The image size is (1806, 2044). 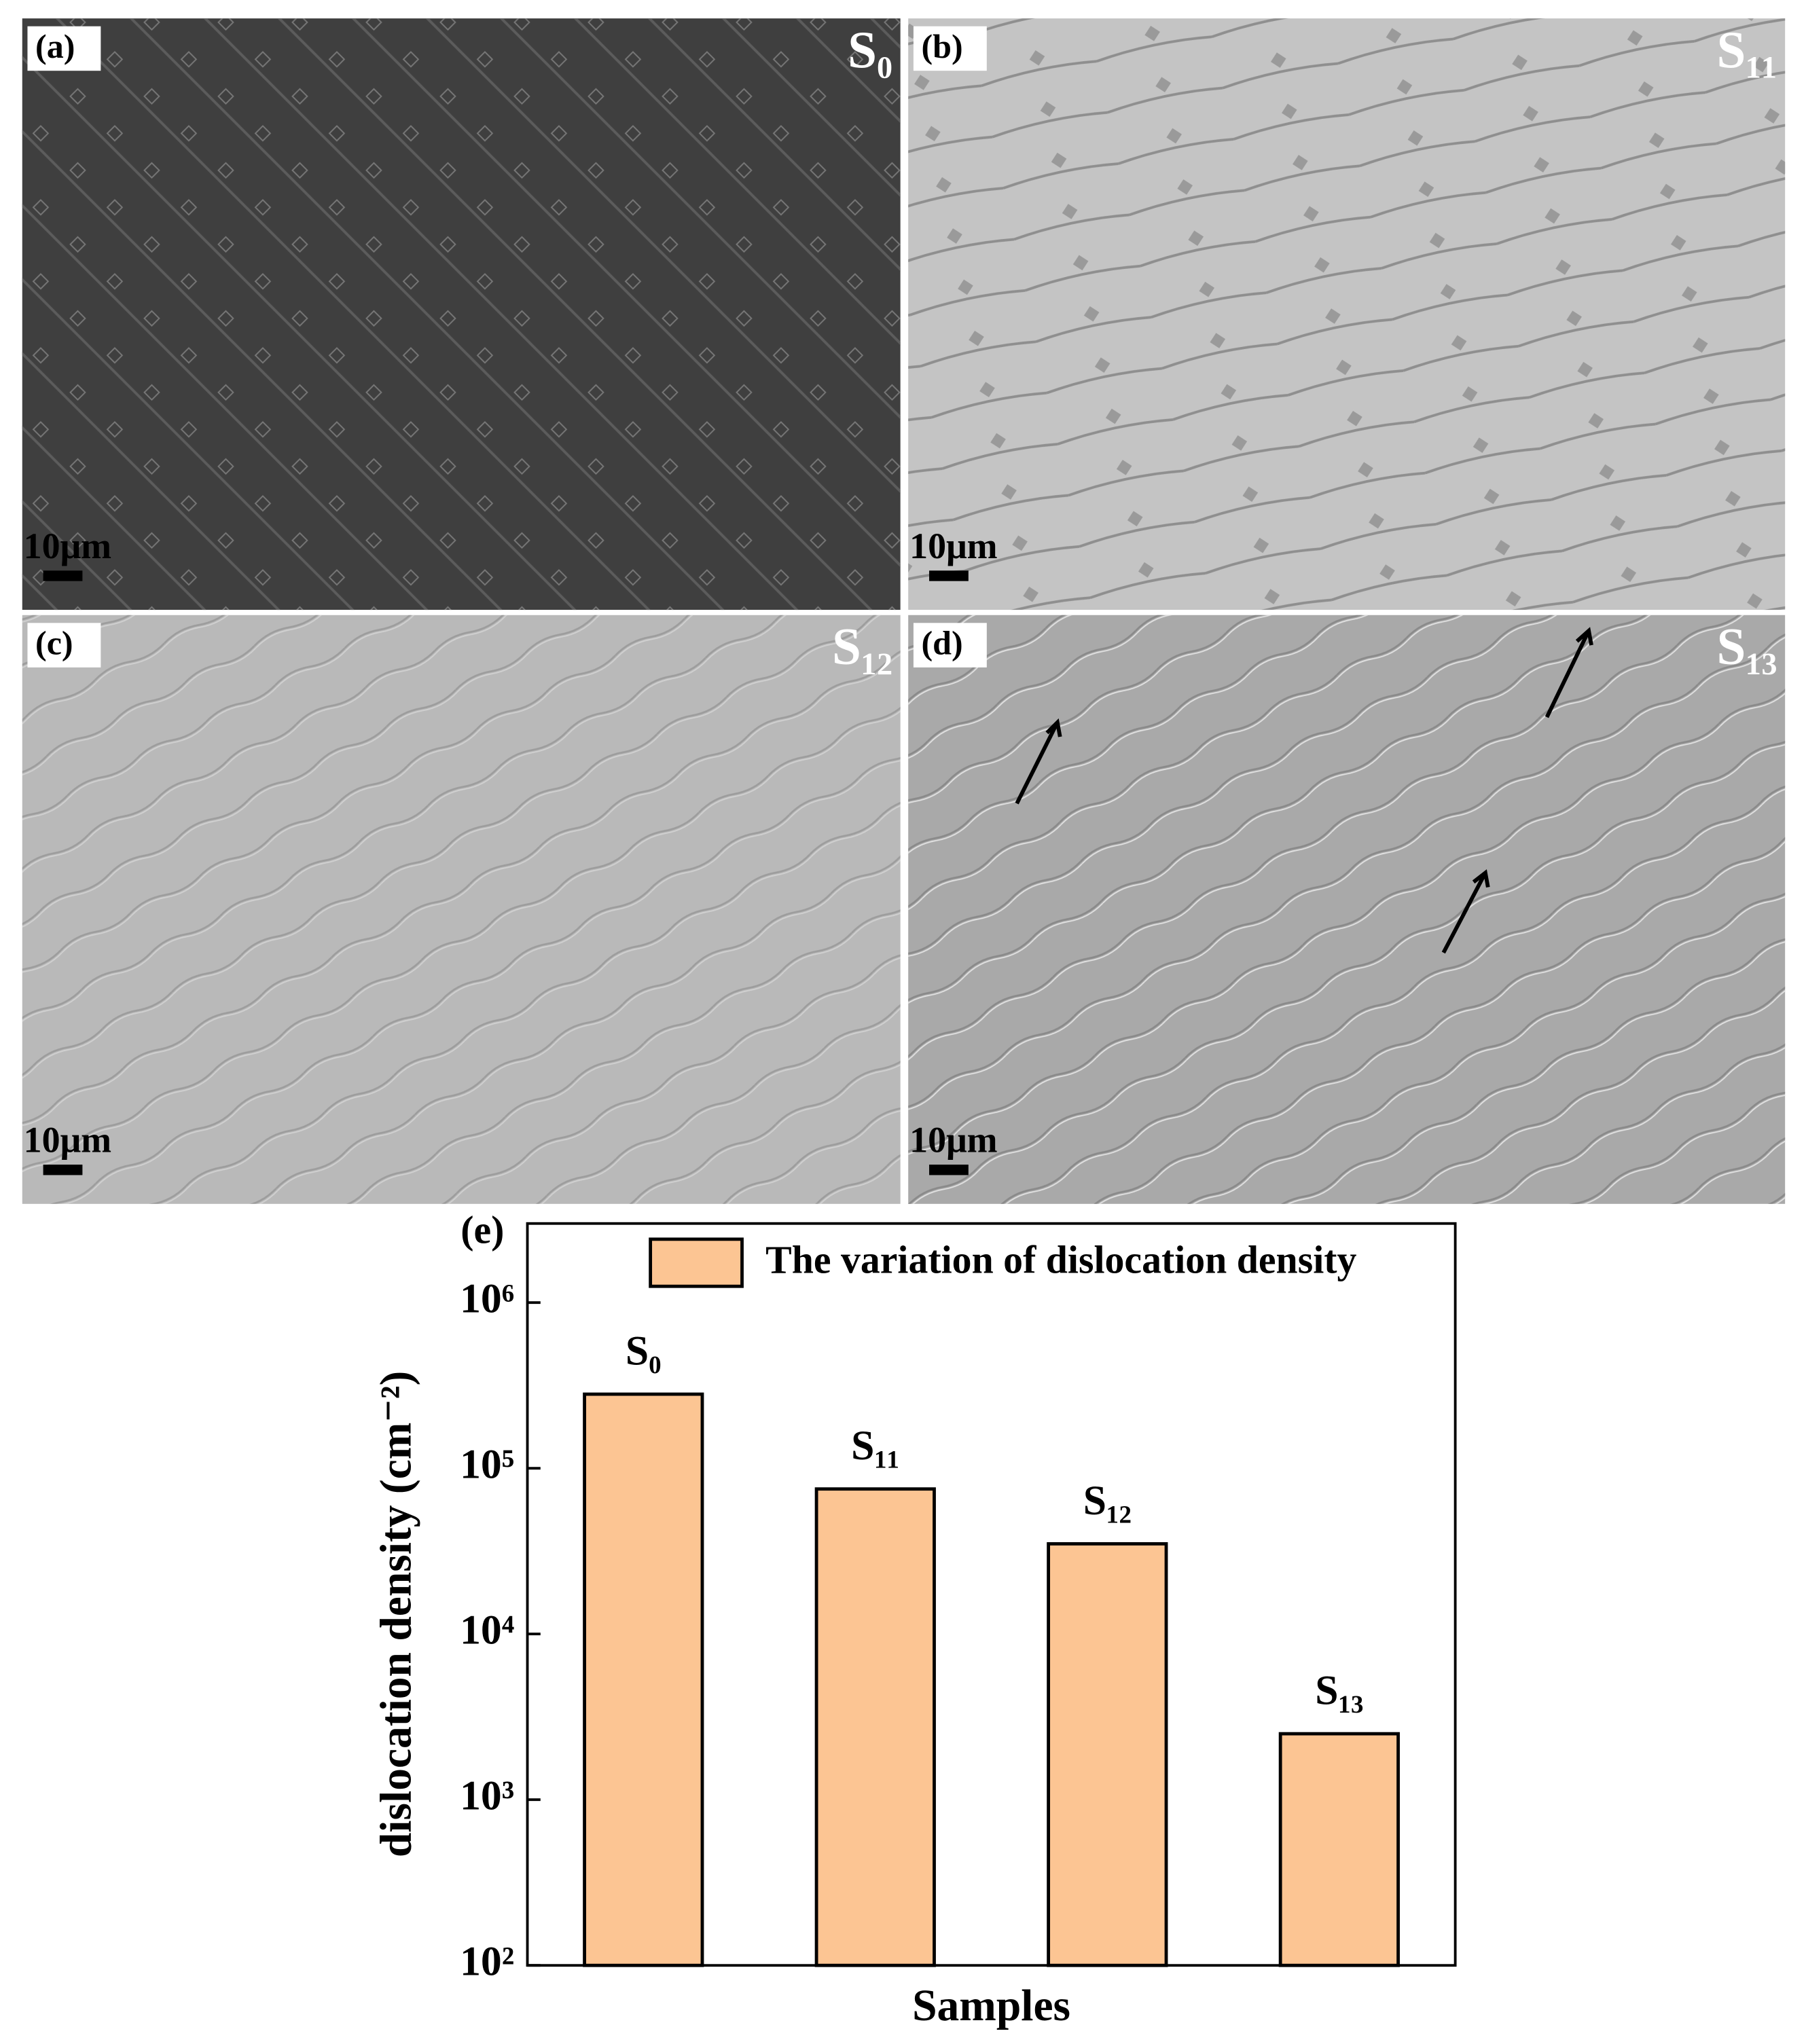 I want to click on y-tick-label: 10⁶, so click(x=487, y=1298).